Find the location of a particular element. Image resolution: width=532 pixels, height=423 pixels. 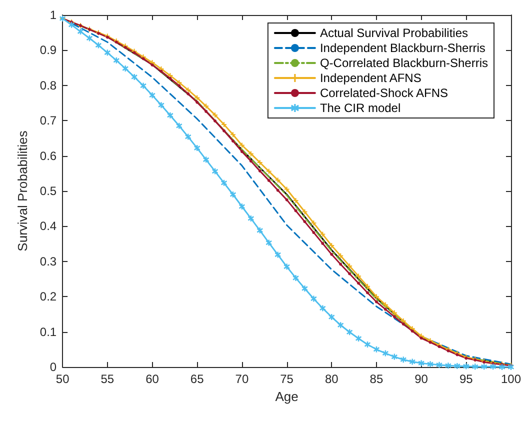

legend-label: Independent Blackburn-Sherris is located at coordinates (403, 48).